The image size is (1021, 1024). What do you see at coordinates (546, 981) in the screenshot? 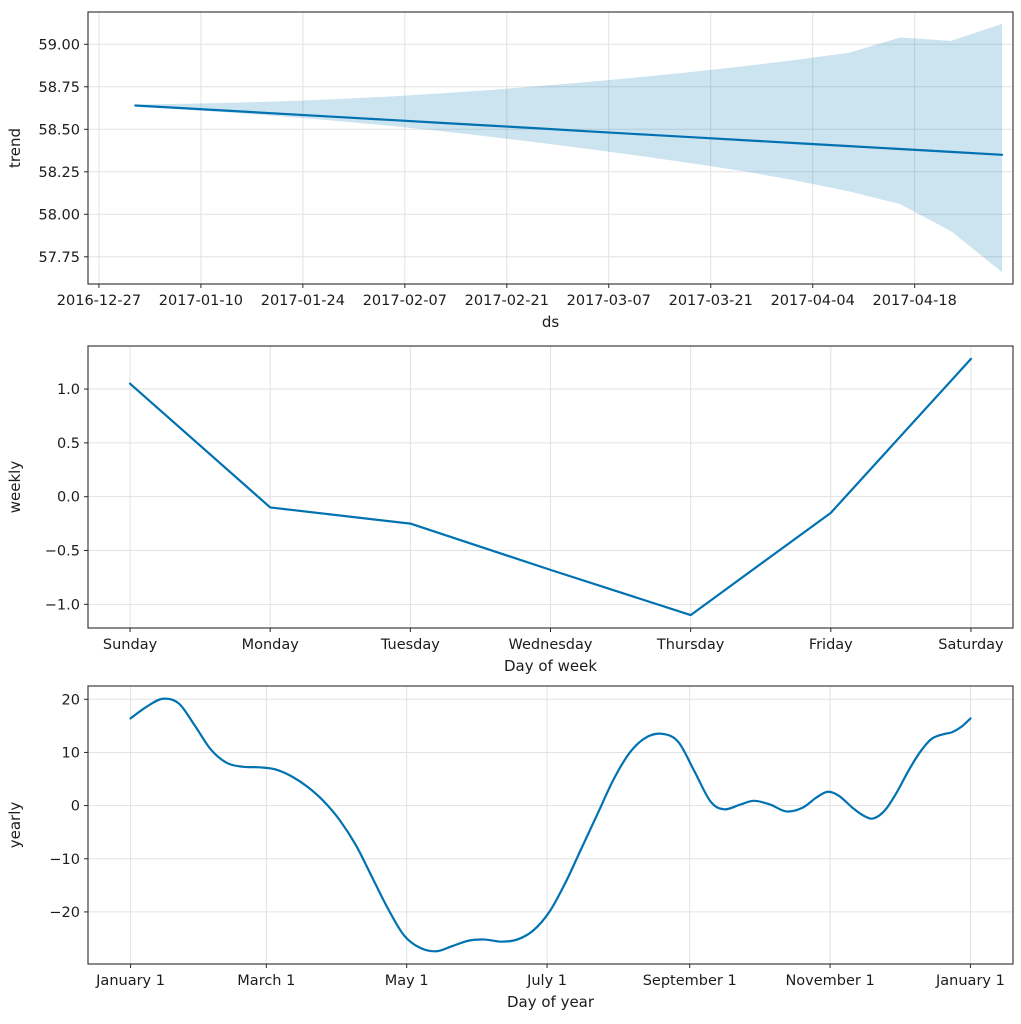
I see `x-tick-label: July 1` at bounding box center [546, 981].